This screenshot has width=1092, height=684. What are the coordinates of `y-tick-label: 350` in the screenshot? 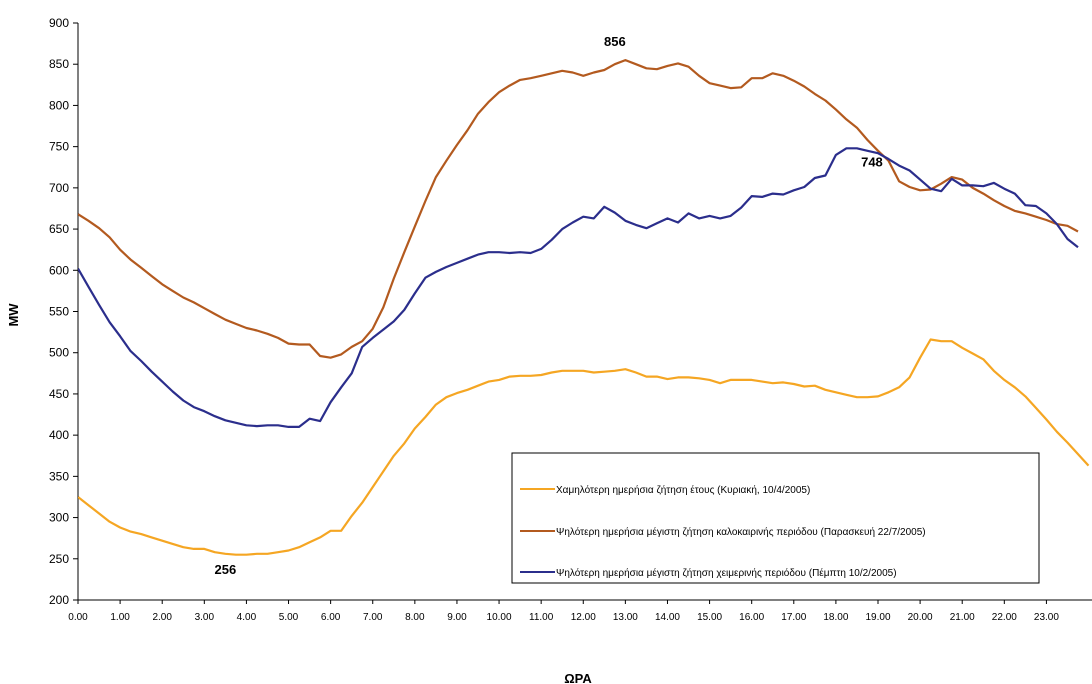 It's located at (59, 476).